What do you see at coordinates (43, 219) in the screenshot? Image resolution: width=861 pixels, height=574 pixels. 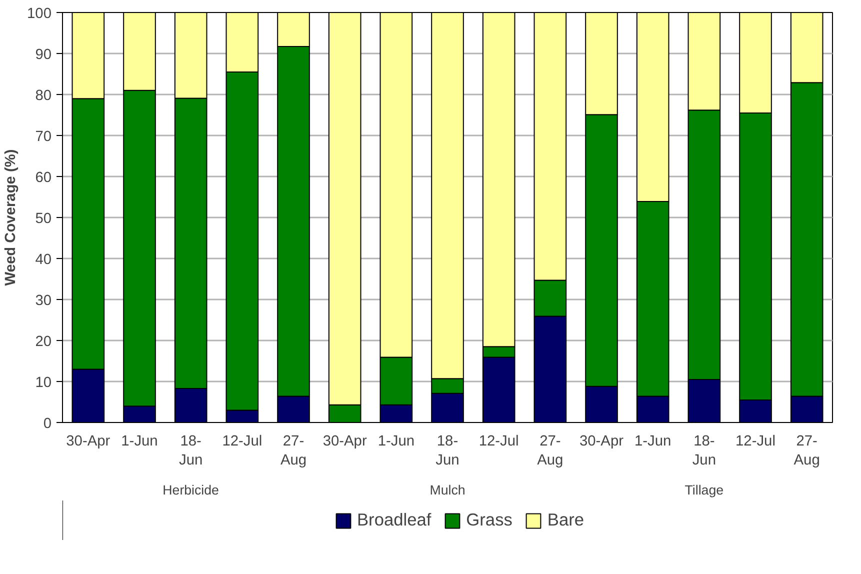 I see `y-tick-label: 50` at bounding box center [43, 219].